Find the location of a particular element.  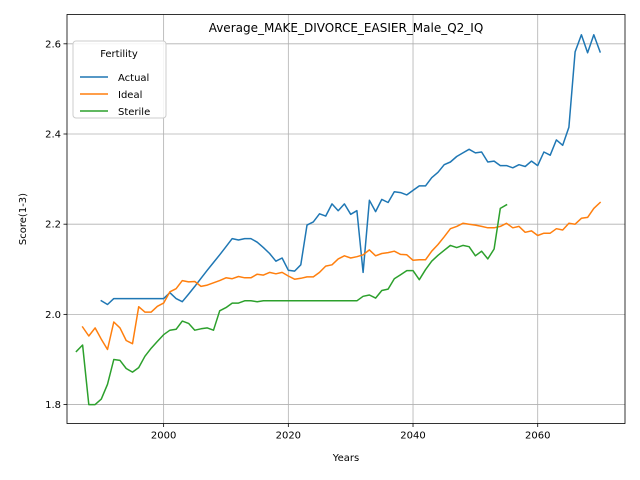

legend-label-ideal: Ideal is located at coordinates (130, 95).